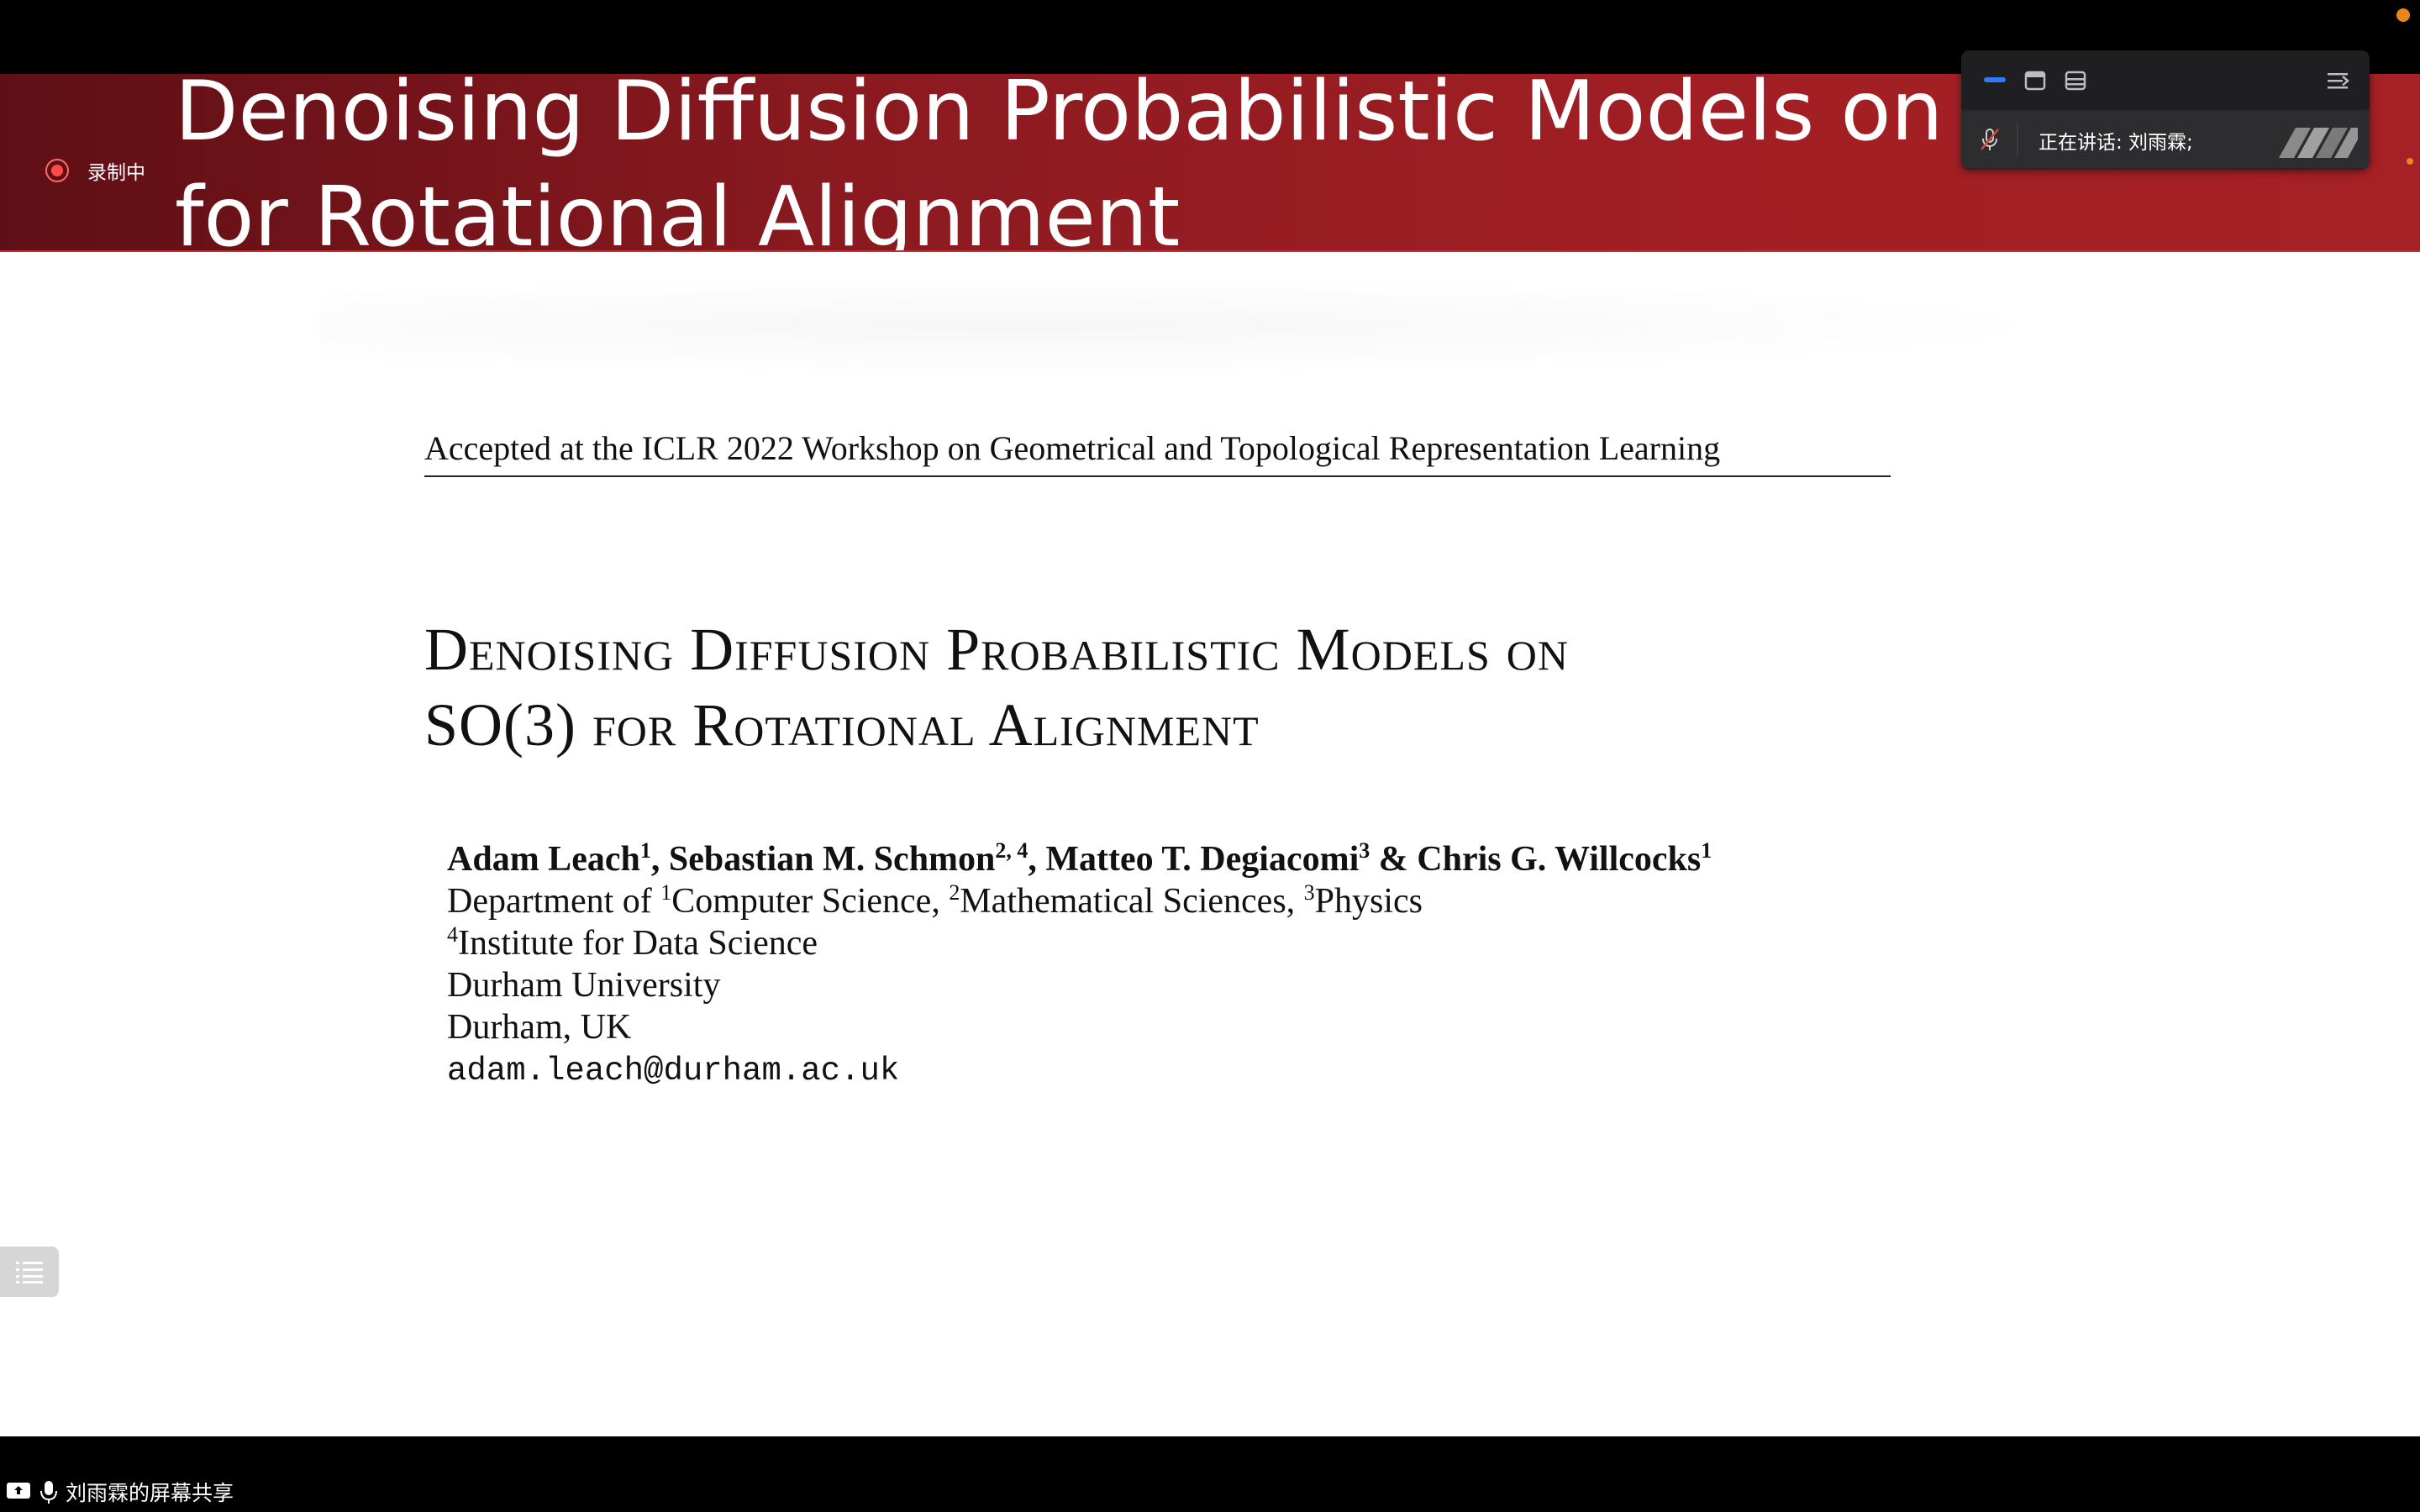 This screenshot has height=1512, width=2420. What do you see at coordinates (2116, 143) in the screenshot?
I see `speaking-now-label: 正在讲话: 刘雨霖;` at bounding box center [2116, 143].